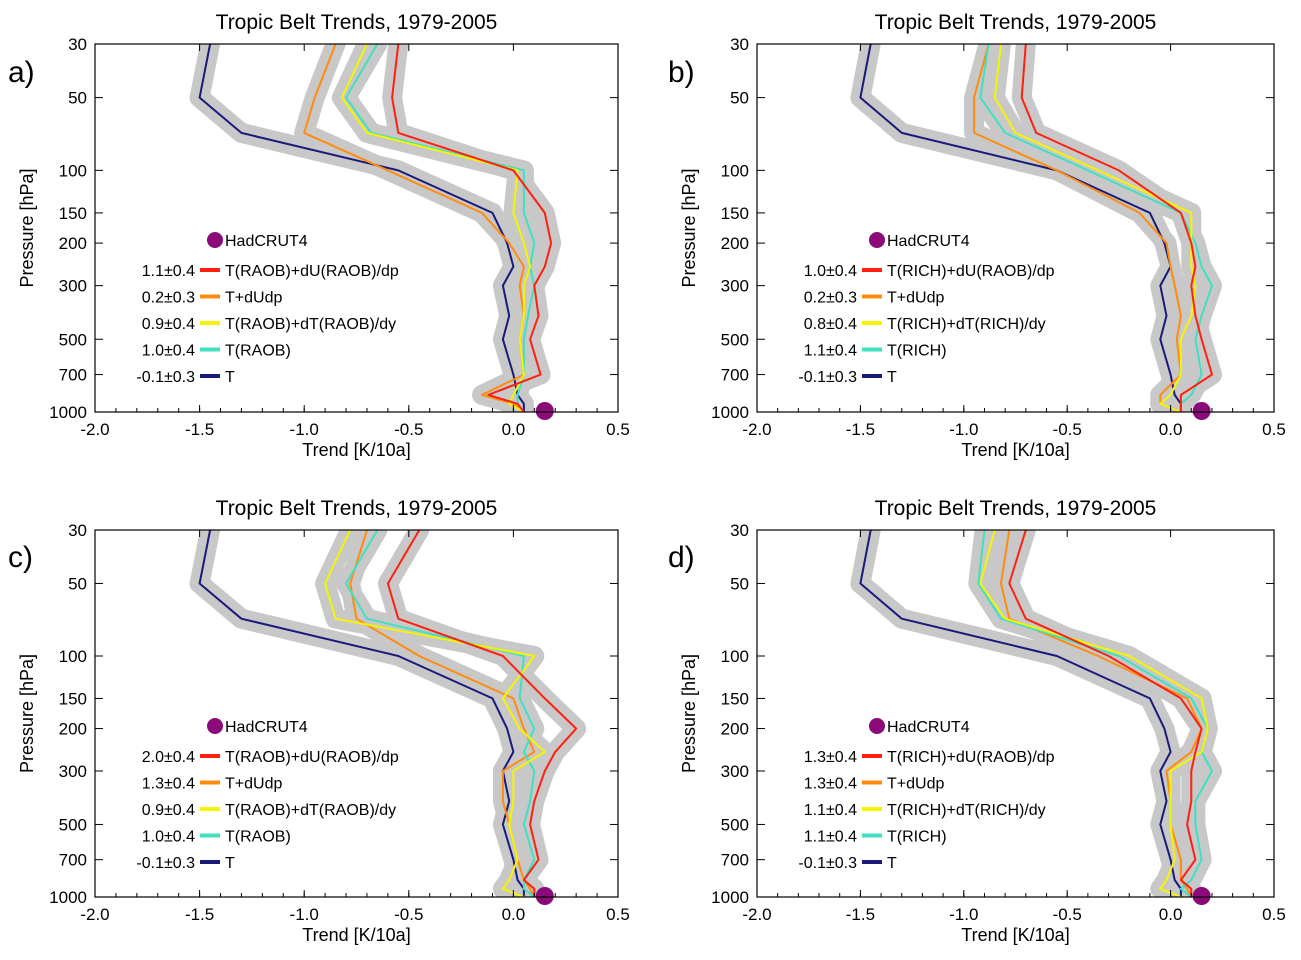 The height and width of the screenshot is (960, 1301). What do you see at coordinates (830, 324) in the screenshot?
I see `legend-value-label: 0.8±0.4` at bounding box center [830, 324].